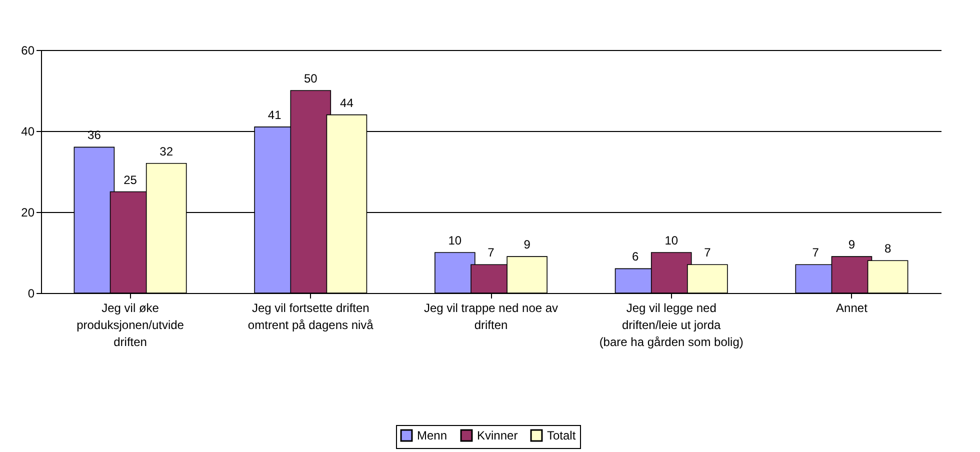 The width and height of the screenshot is (980, 452). What do you see at coordinates (491, 316) in the screenshot?
I see `x-tick-label: Jeg vil trappe ned noe av driften` at bounding box center [491, 316].